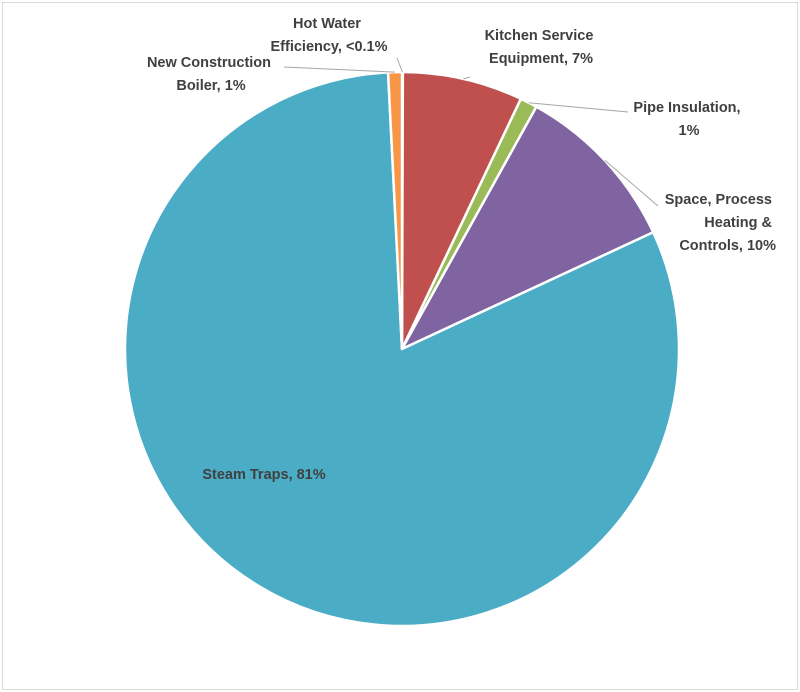 This screenshot has width=800, height=692. I want to click on label-space-heating: Space, Process Heating & Controls, 10%, so click(720, 223).